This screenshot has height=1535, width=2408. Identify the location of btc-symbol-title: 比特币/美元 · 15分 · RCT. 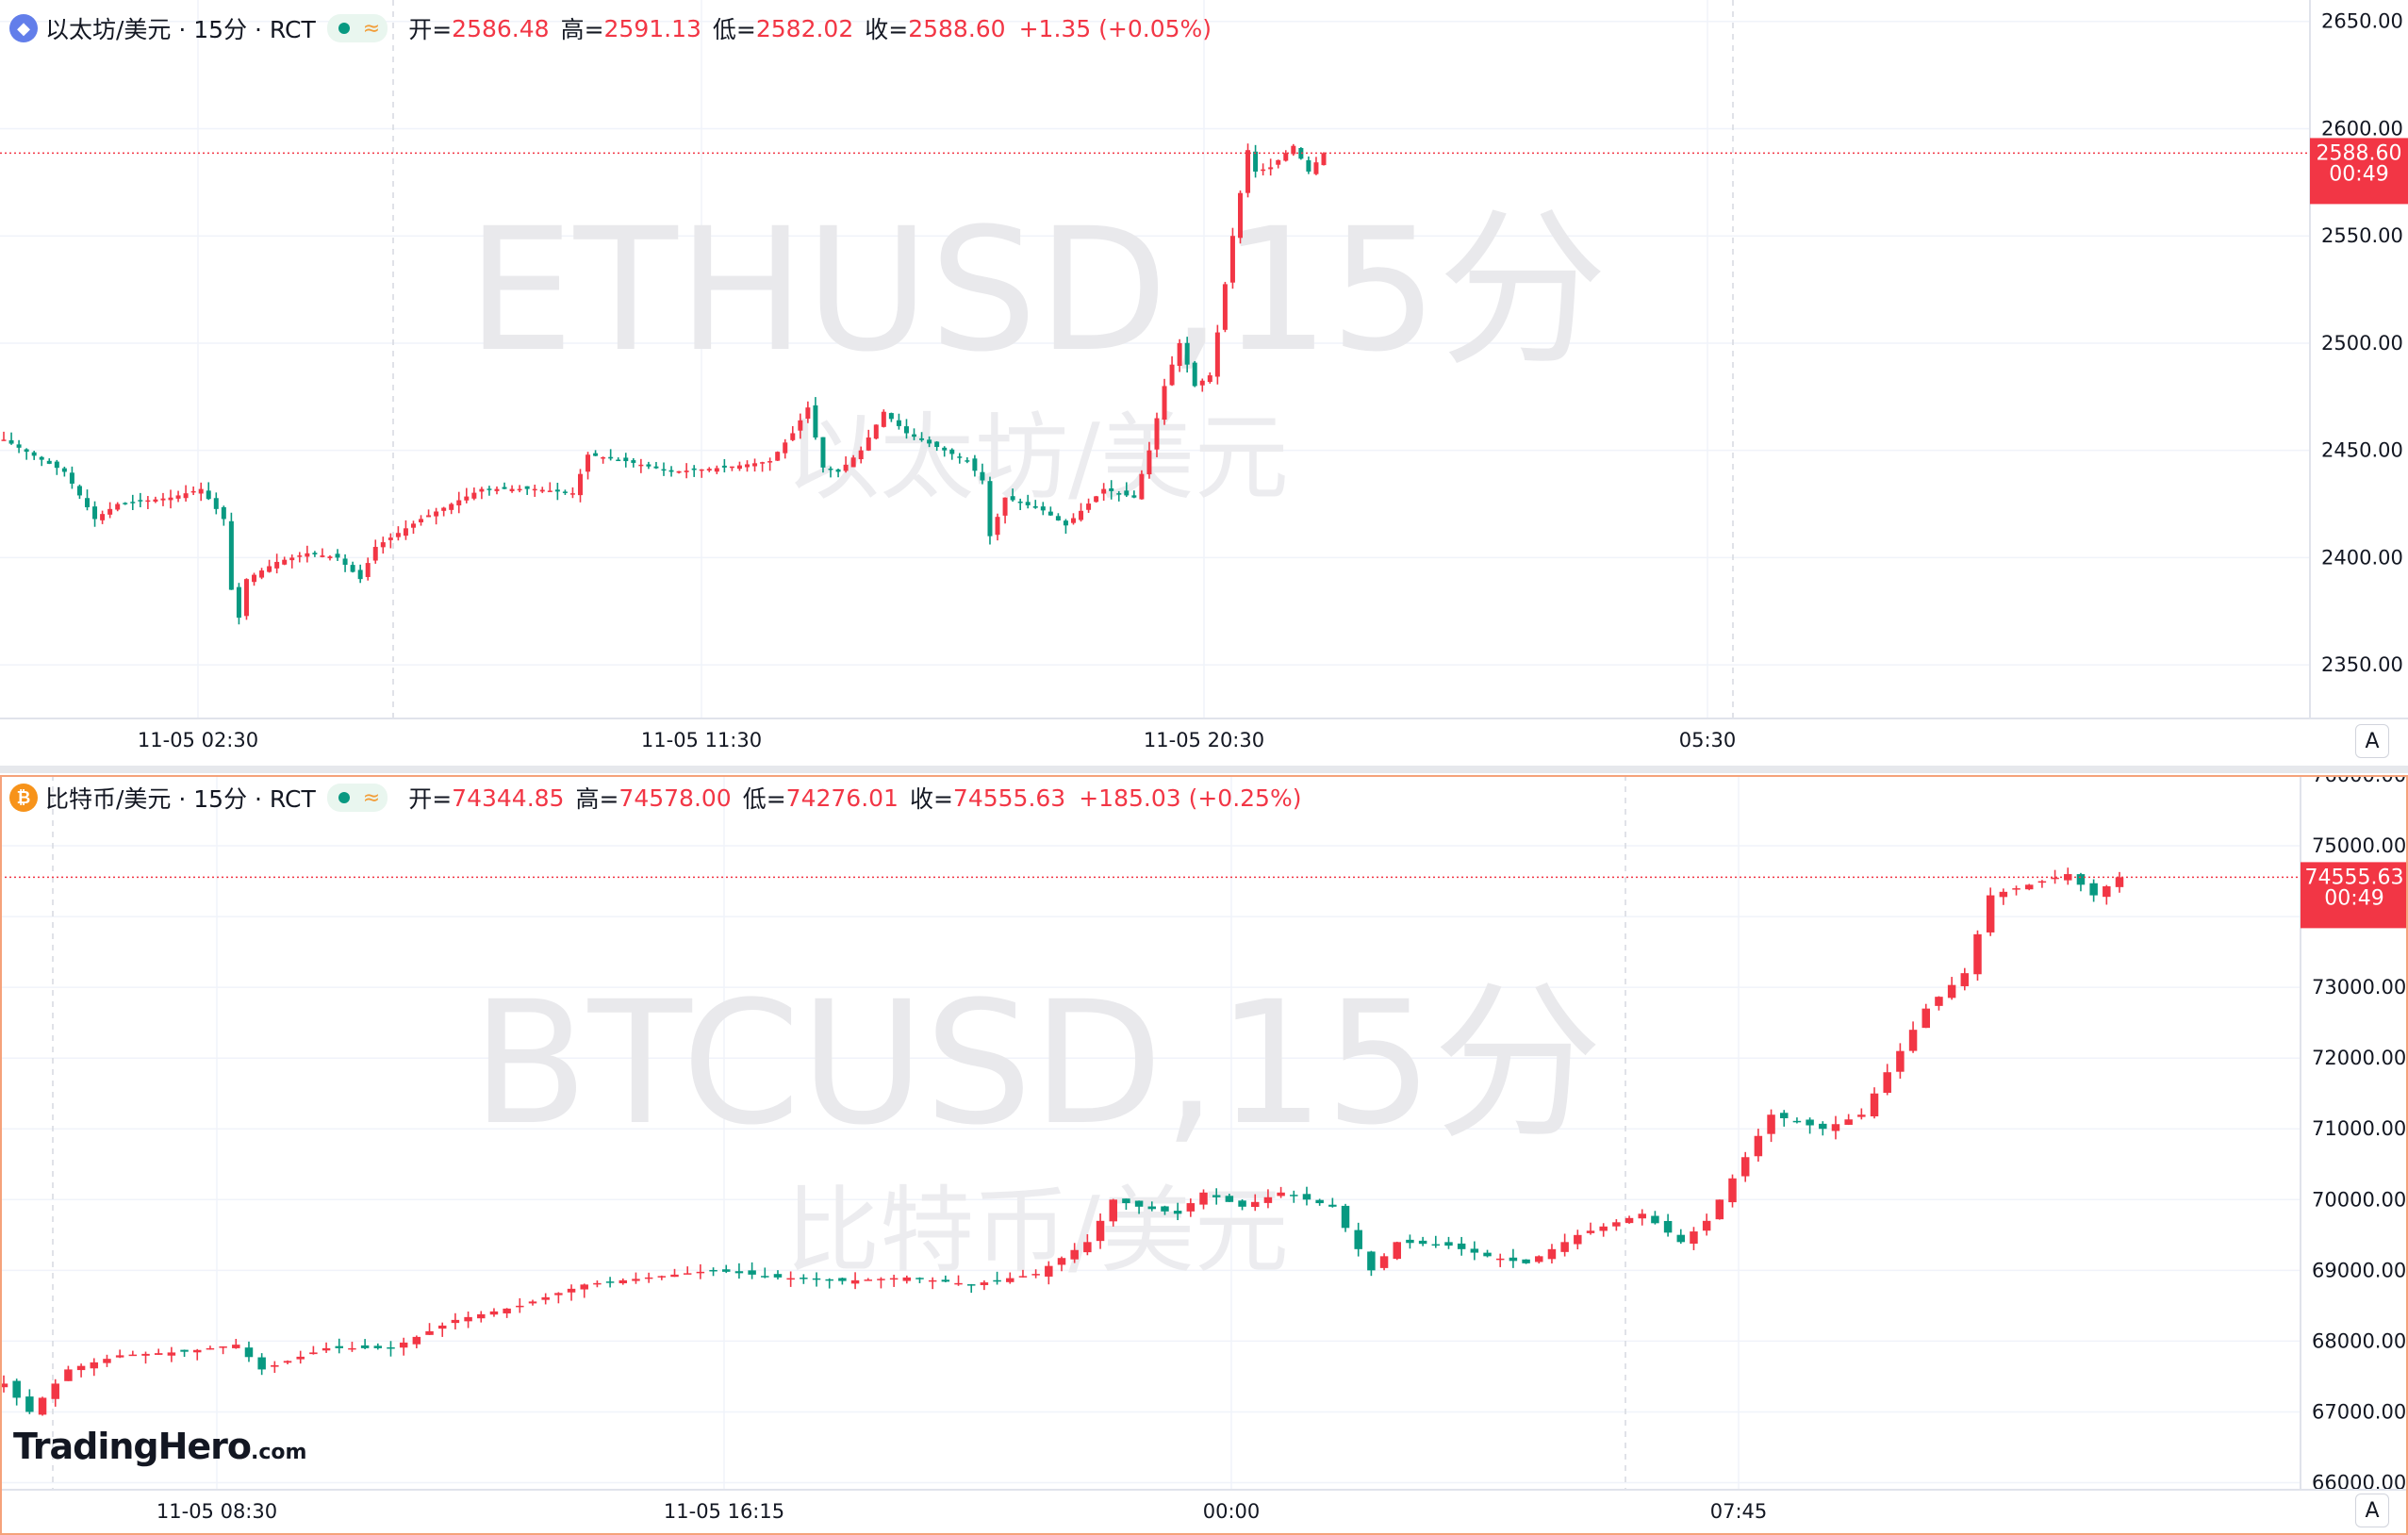
(180, 799).